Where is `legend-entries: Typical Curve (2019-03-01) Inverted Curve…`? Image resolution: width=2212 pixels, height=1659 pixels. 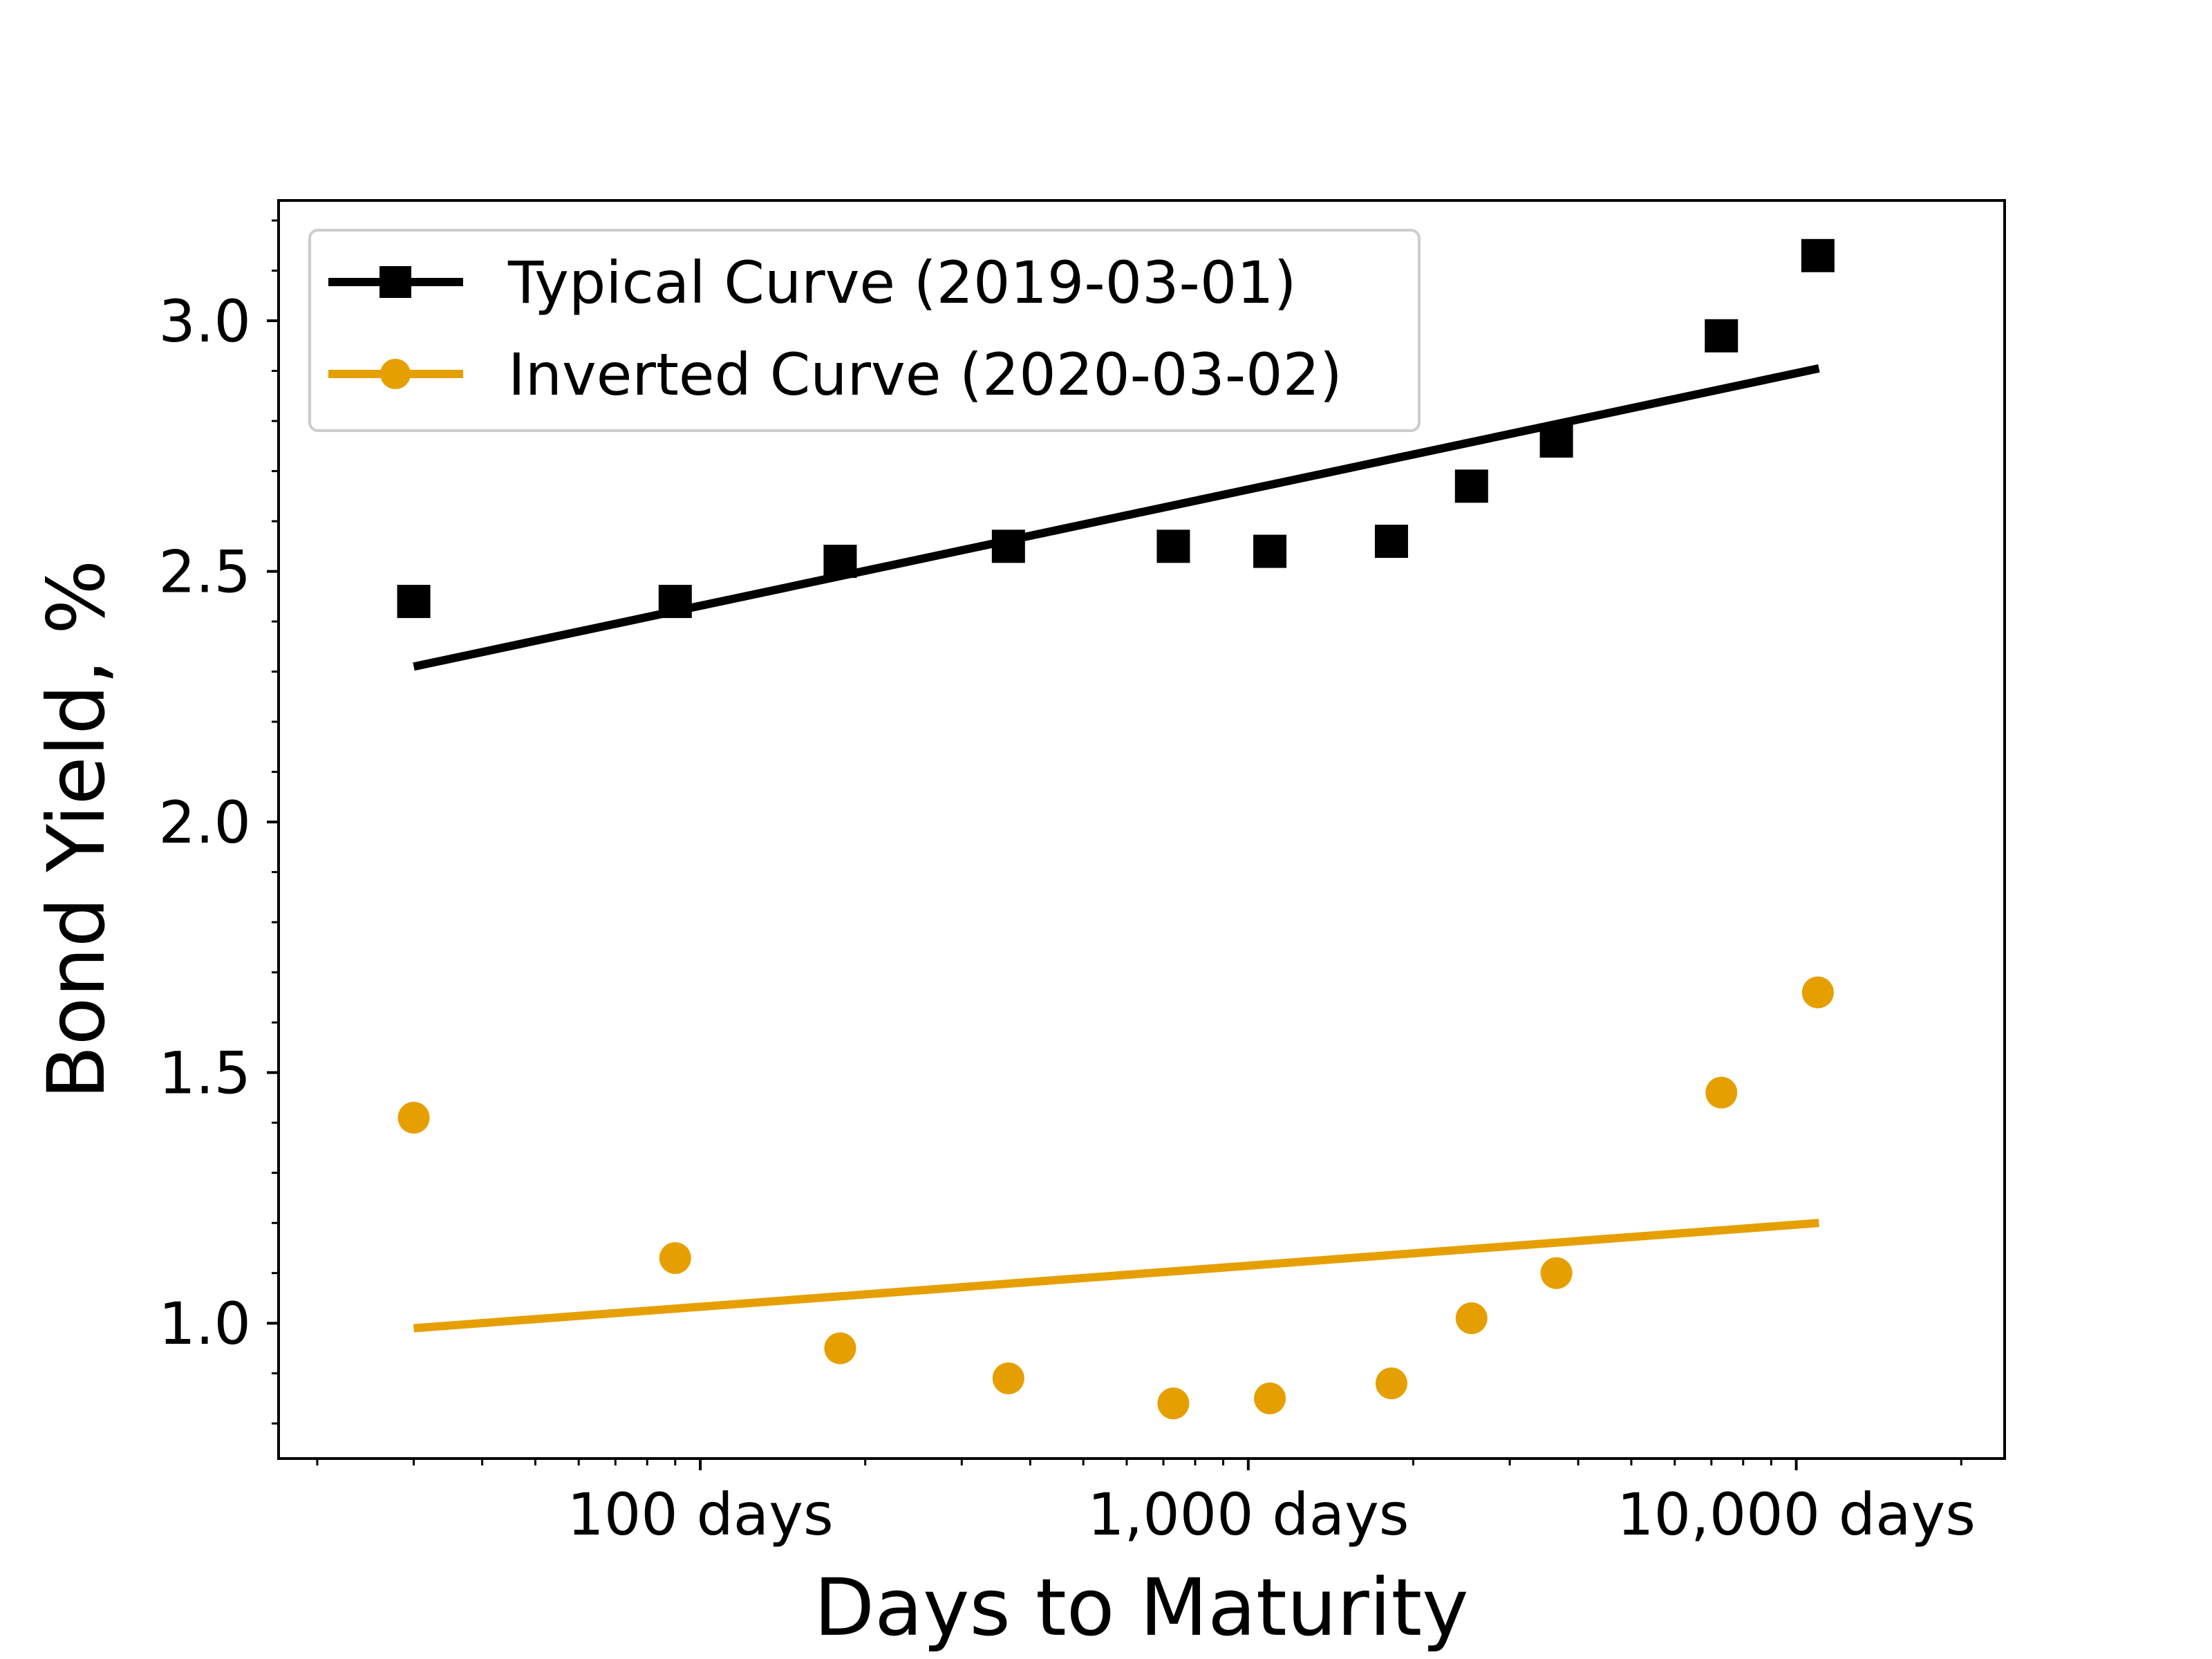
legend-entries: Typical Curve (2019-03-01) Inverted Curve… is located at coordinates (835, 329).